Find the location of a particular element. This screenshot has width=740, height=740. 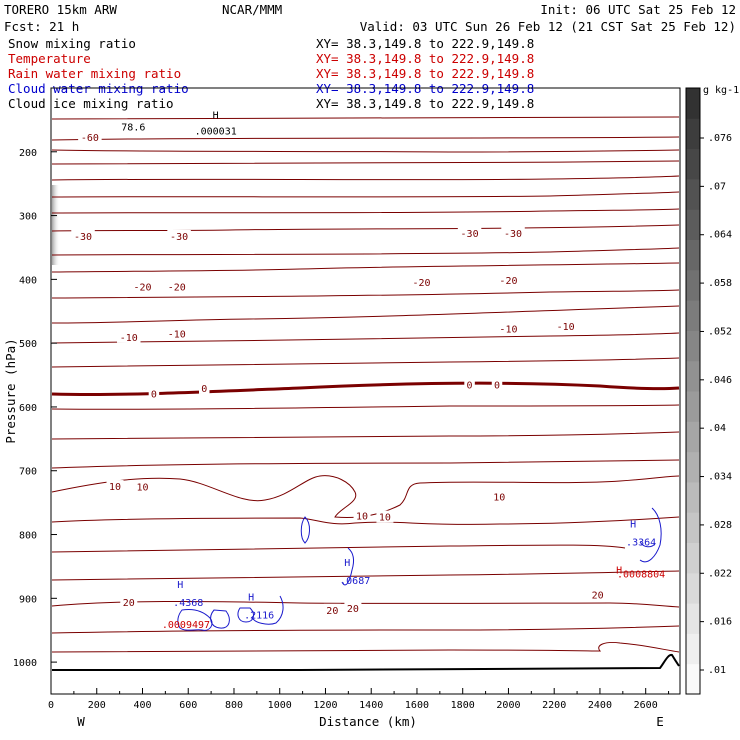

y-axis-title: Pressure (hPa) is located at coordinates (10, 390).